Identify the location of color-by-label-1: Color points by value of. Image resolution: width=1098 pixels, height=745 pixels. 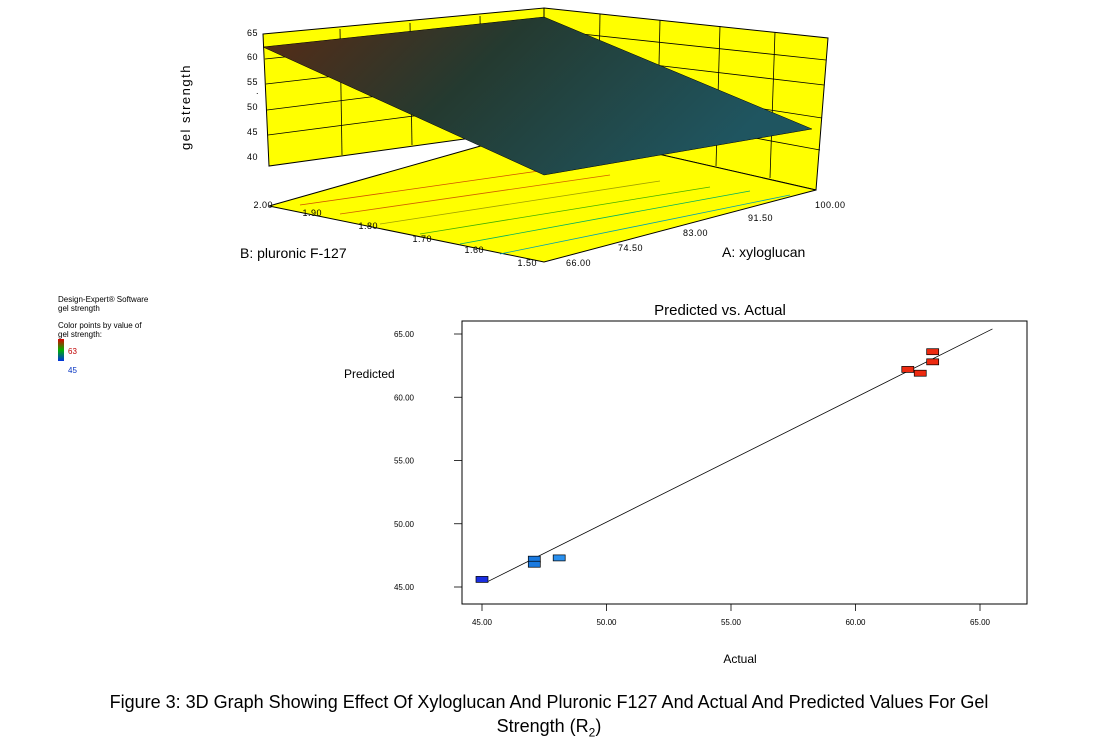
(100, 325).